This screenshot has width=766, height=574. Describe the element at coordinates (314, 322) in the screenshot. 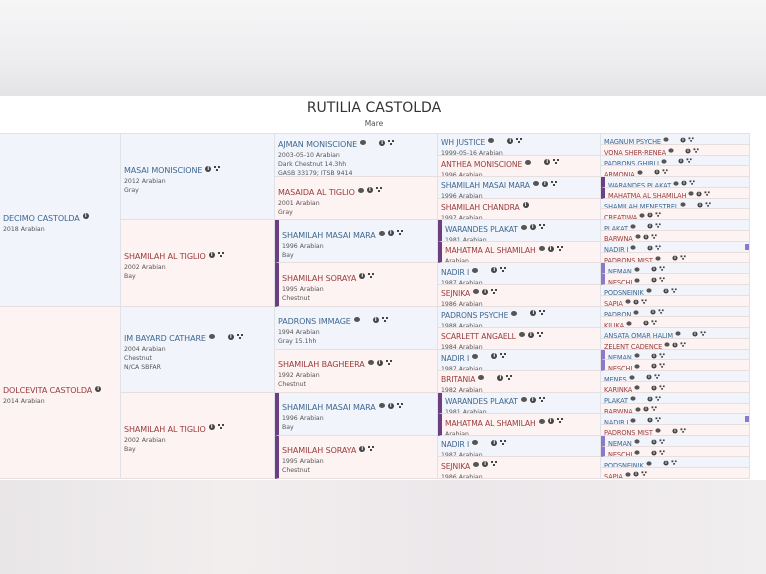

I see `horse-name-link: PADRONS IMMAGE` at that location.